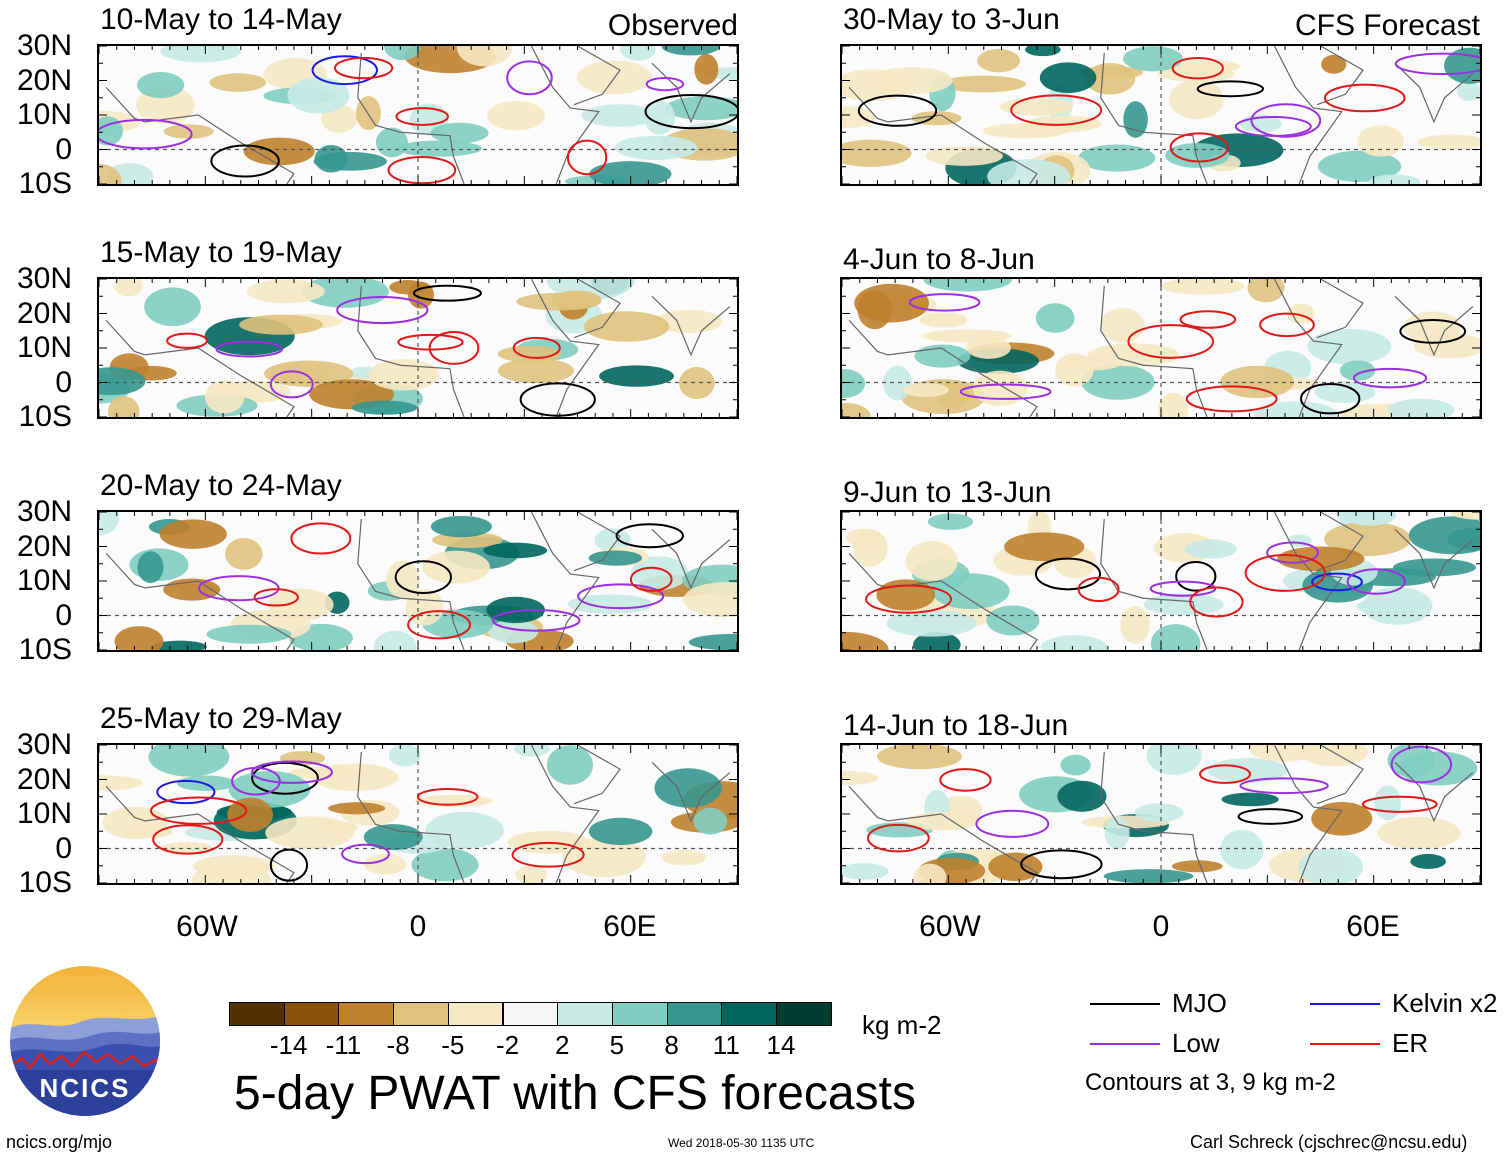  I want to click on logo-text: NCICS, so click(85, 1088).